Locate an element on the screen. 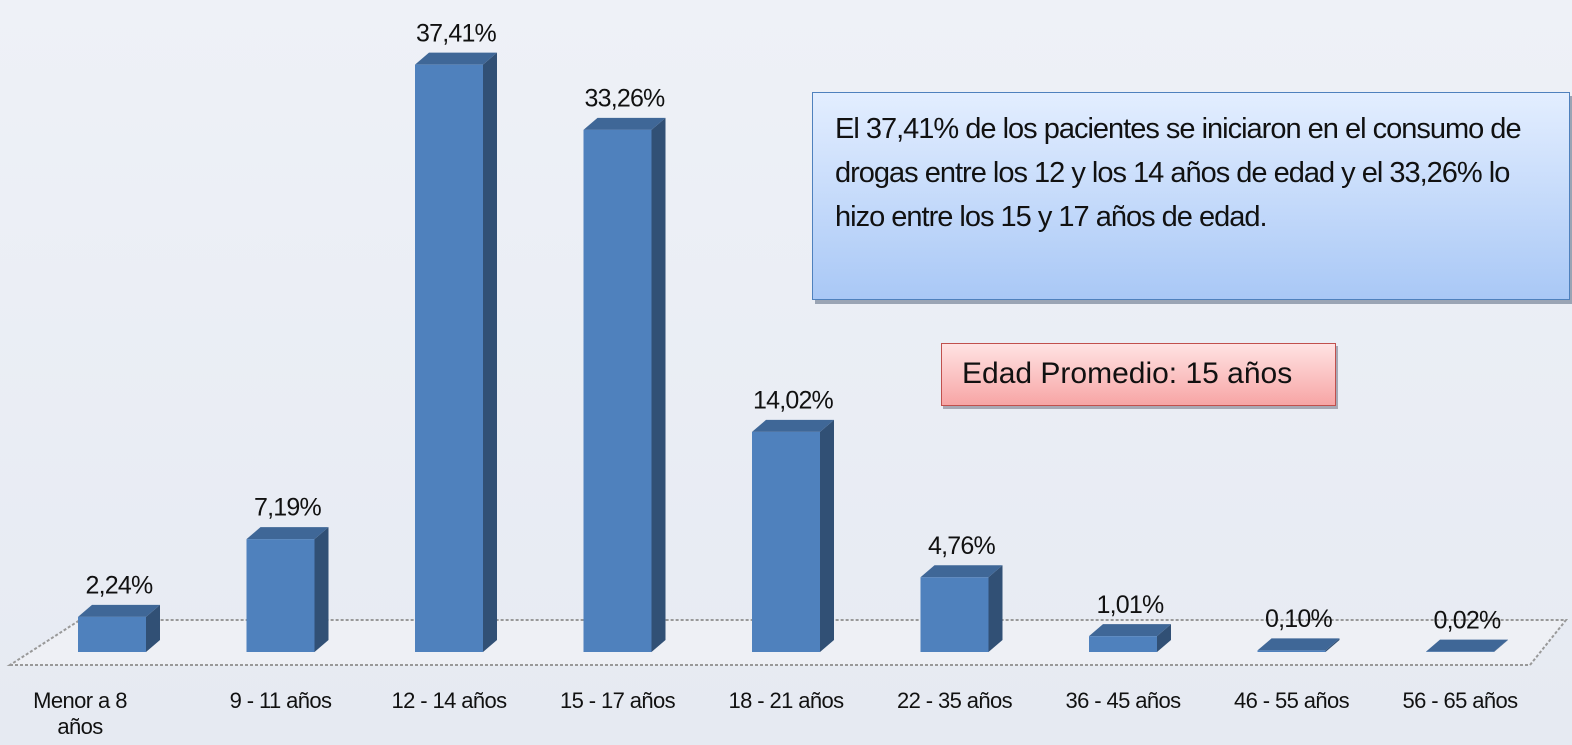 The width and height of the screenshot is (1572, 745). data-label: 4,76% is located at coordinates (961, 546).